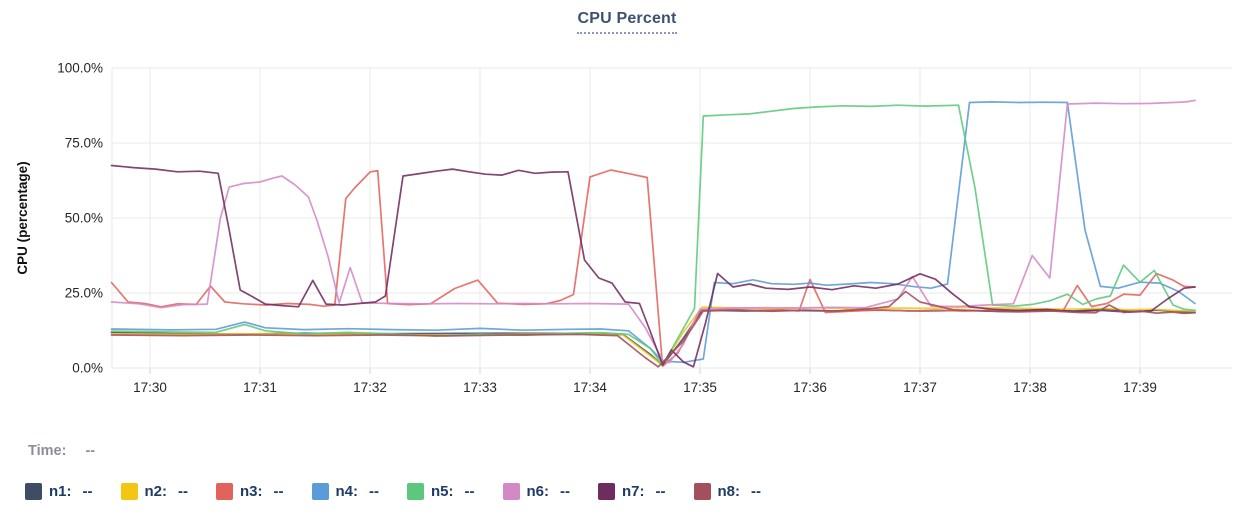 This screenshot has height=530, width=1254. What do you see at coordinates (415, 491) in the screenshot?
I see `legend-swatch-n5` at bounding box center [415, 491].